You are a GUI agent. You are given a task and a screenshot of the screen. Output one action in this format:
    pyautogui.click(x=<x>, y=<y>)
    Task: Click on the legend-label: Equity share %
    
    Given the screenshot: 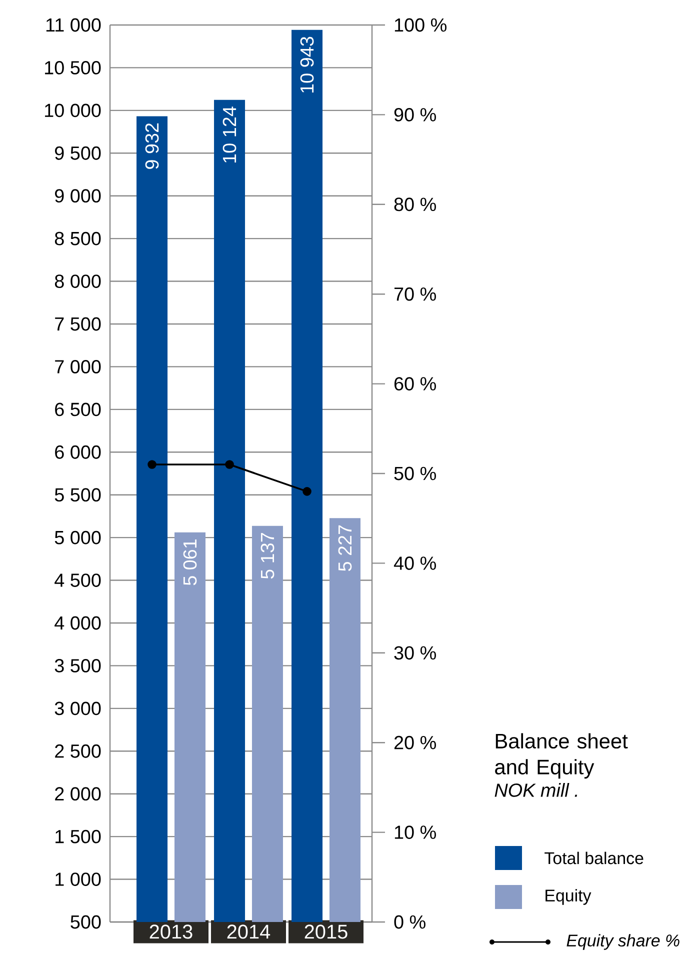 What is the action you would take?
    pyautogui.click(x=623, y=942)
    